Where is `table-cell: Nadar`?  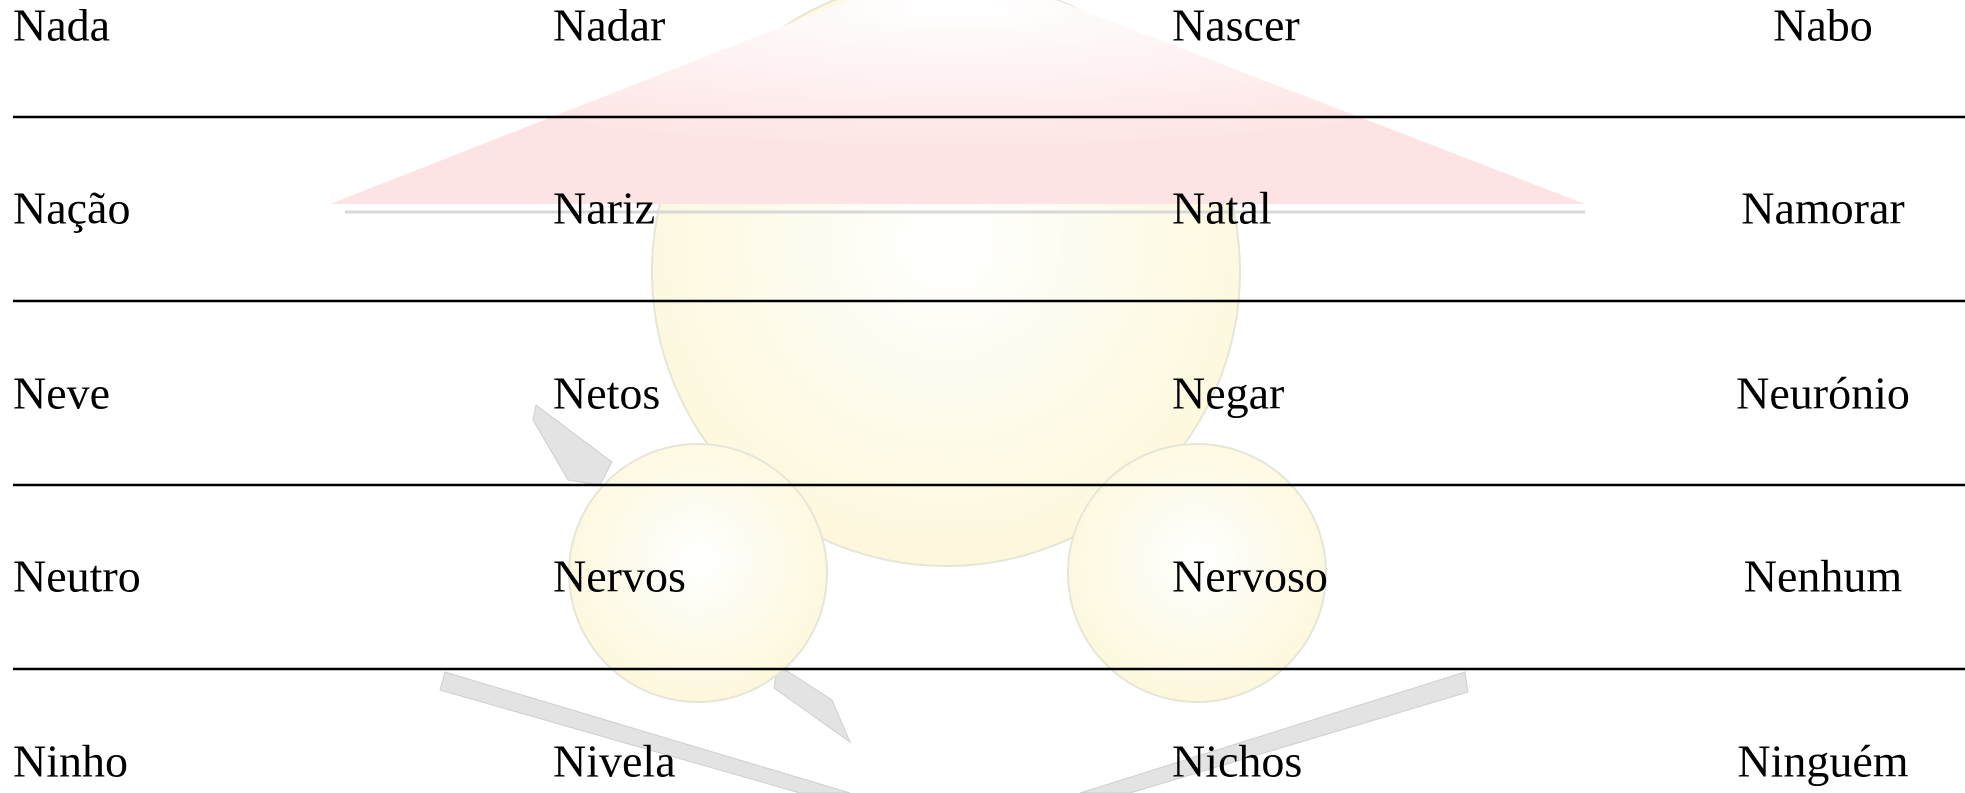 table-cell: Nadar is located at coordinates (609, 25).